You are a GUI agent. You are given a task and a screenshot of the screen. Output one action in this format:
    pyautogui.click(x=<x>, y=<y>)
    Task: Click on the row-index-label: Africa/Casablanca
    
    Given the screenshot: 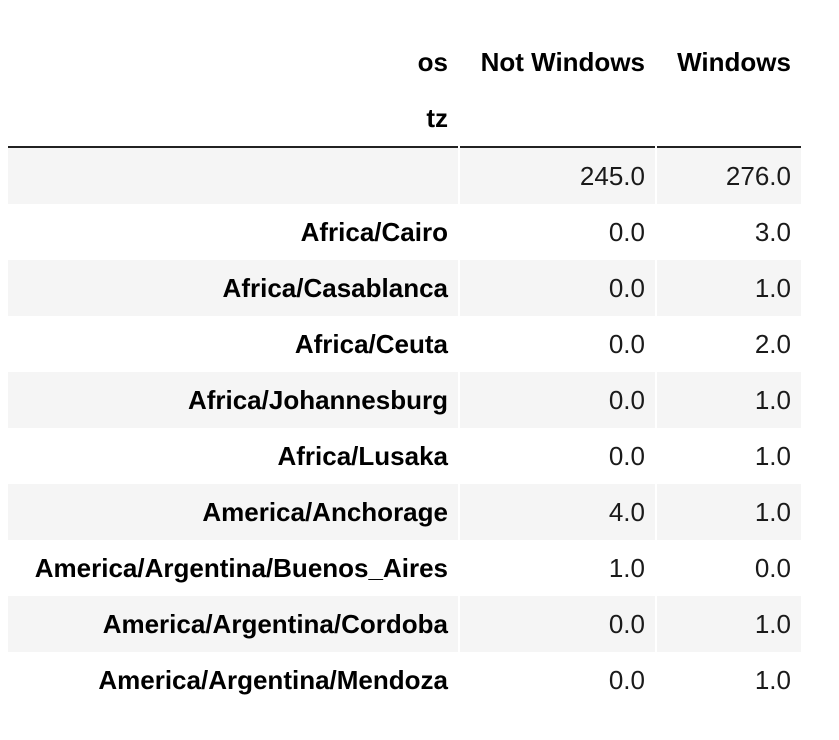 What is the action you would take?
    pyautogui.click(x=233, y=288)
    